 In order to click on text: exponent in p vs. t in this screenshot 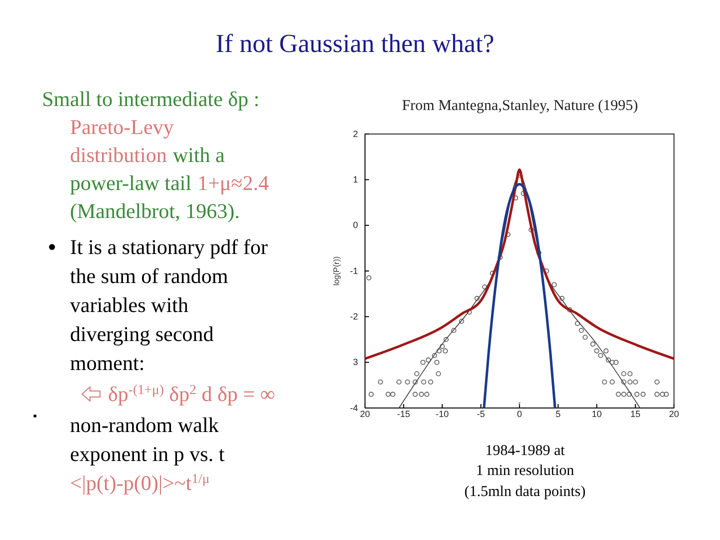, I will do `click(147, 454)`.